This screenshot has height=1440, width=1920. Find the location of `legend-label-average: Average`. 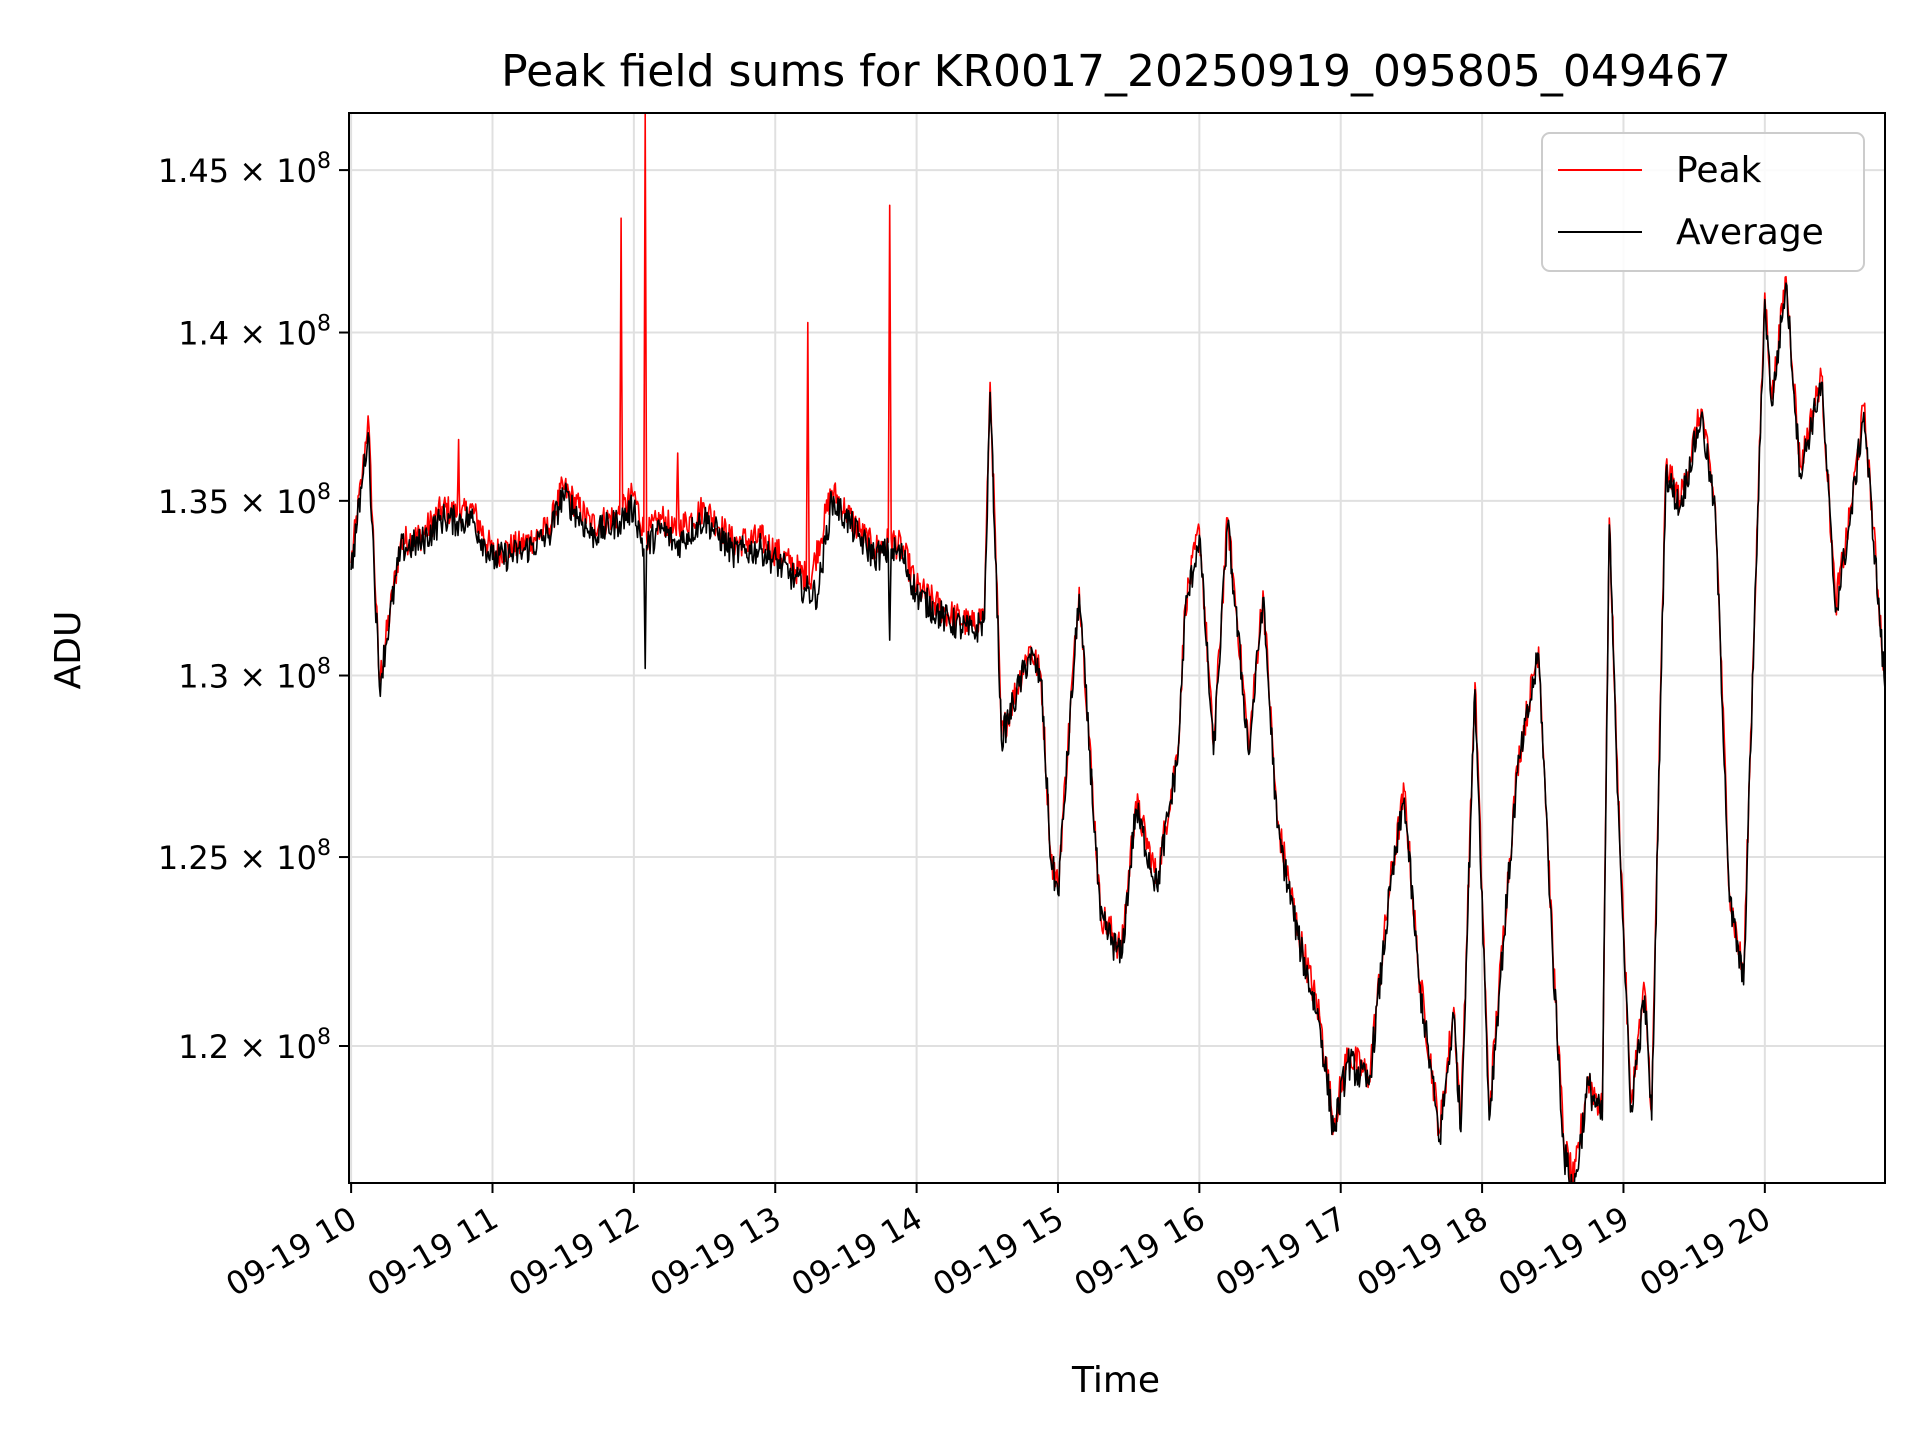

legend-label-average: Average is located at coordinates (1750, 232).